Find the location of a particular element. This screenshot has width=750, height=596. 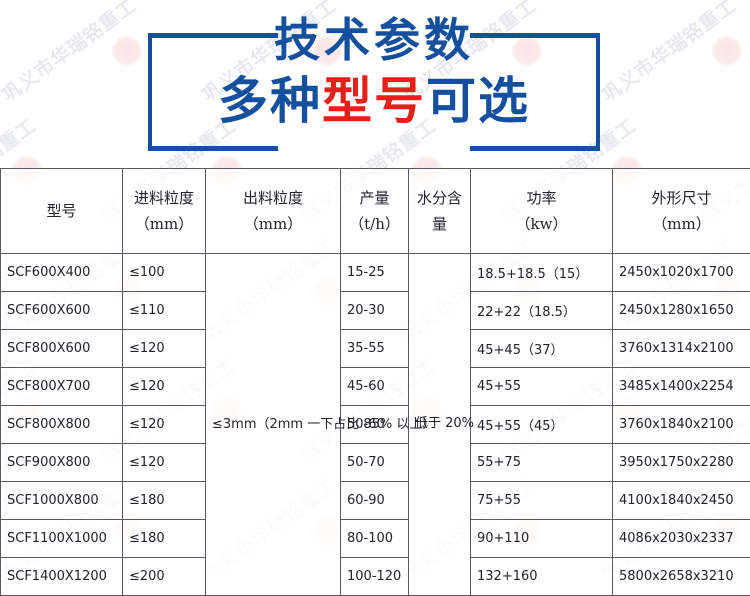

cell-model: SCF800X700 is located at coordinates (62, 387).